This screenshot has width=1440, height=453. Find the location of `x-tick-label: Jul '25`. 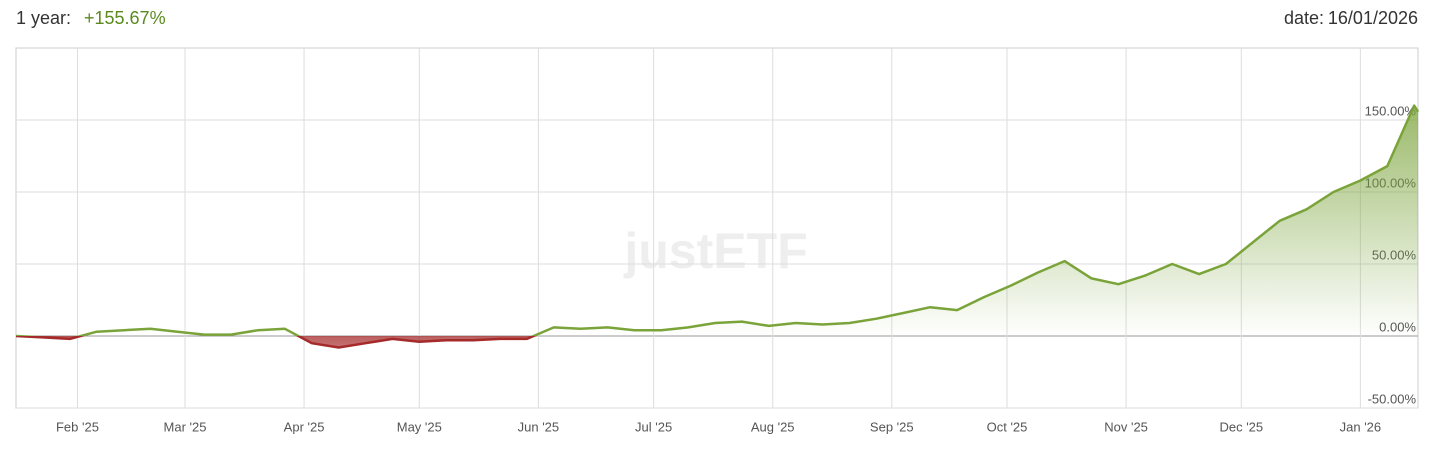

x-tick-label: Jul '25 is located at coordinates (653, 426).